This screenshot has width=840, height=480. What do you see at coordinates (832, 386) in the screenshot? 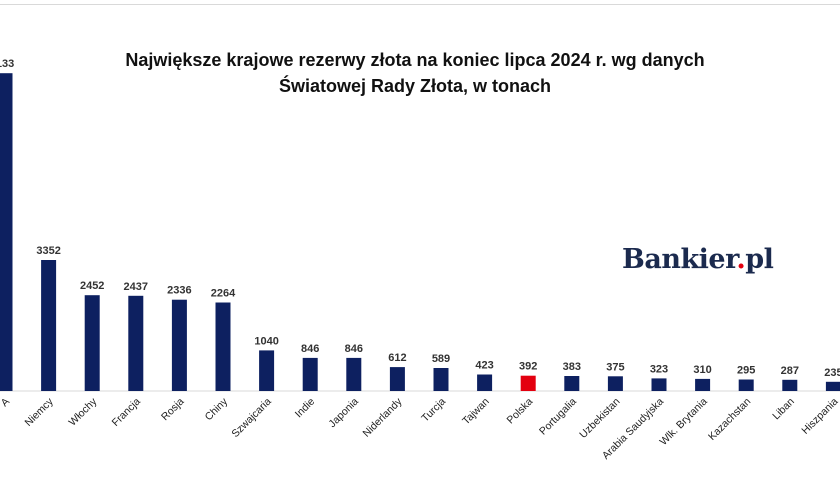
I see `bar-hiszpania` at bounding box center [832, 386].